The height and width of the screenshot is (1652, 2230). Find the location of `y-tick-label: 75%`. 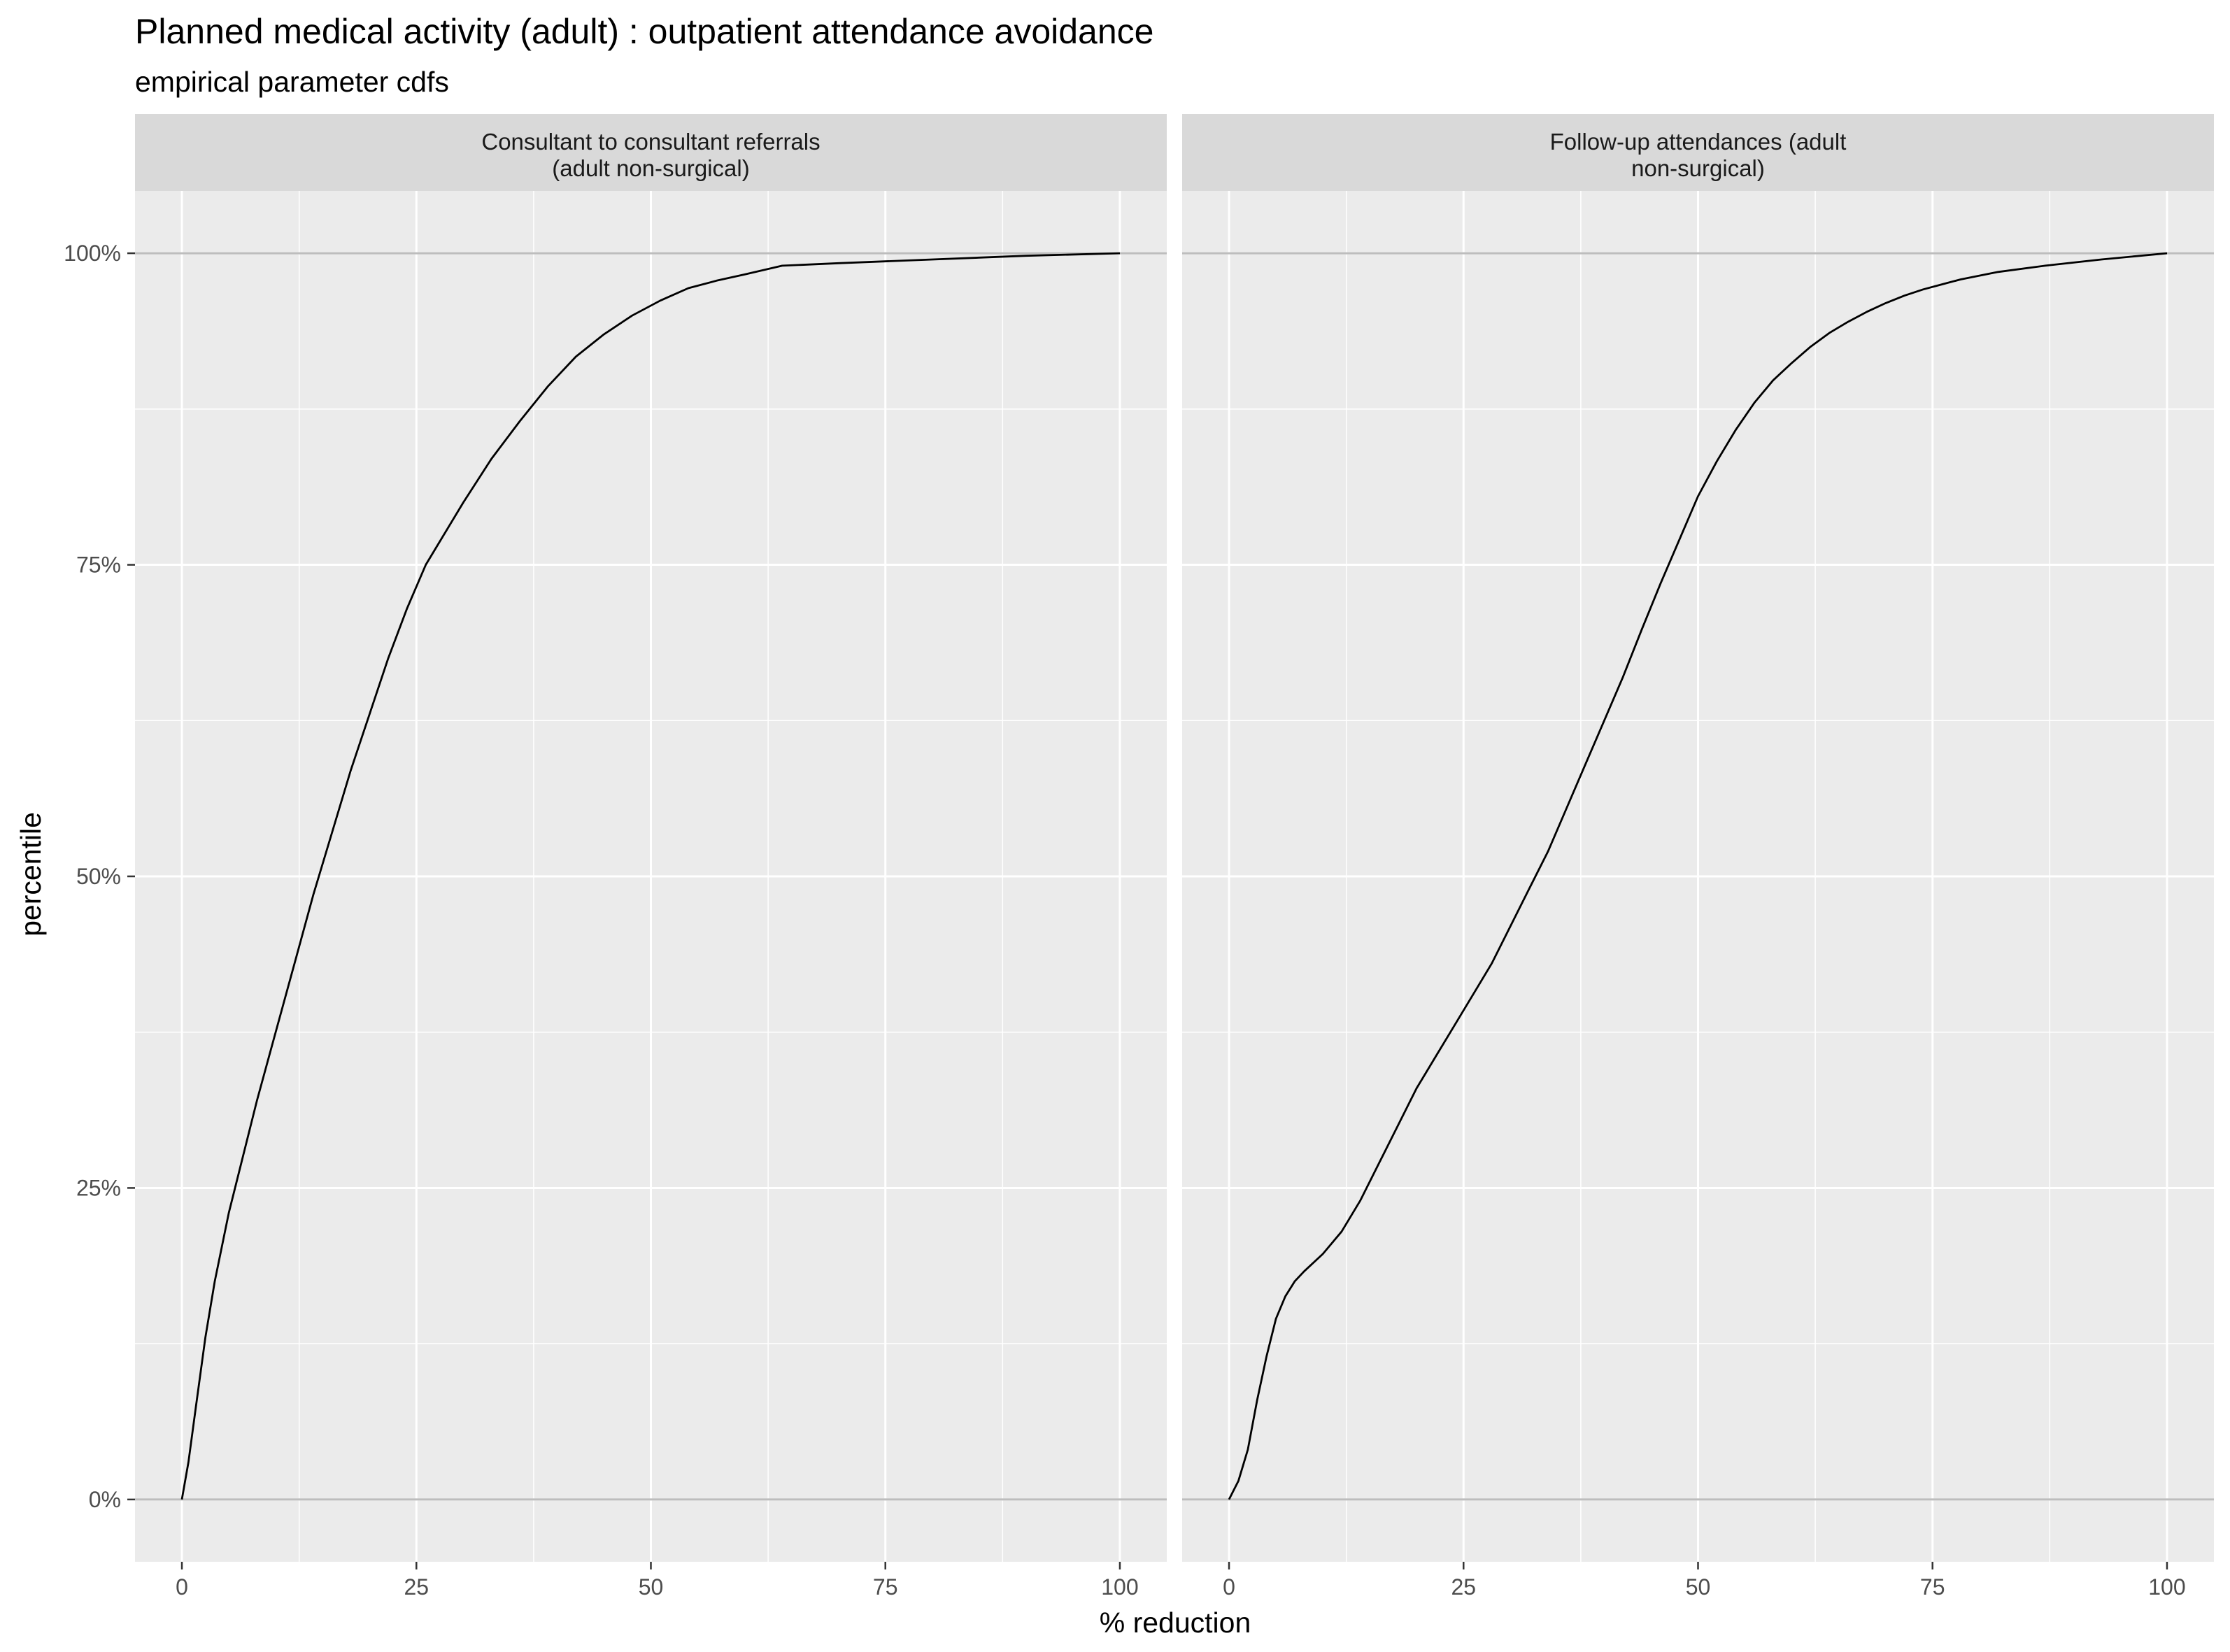

y-tick-label: 75% is located at coordinates (98, 565).